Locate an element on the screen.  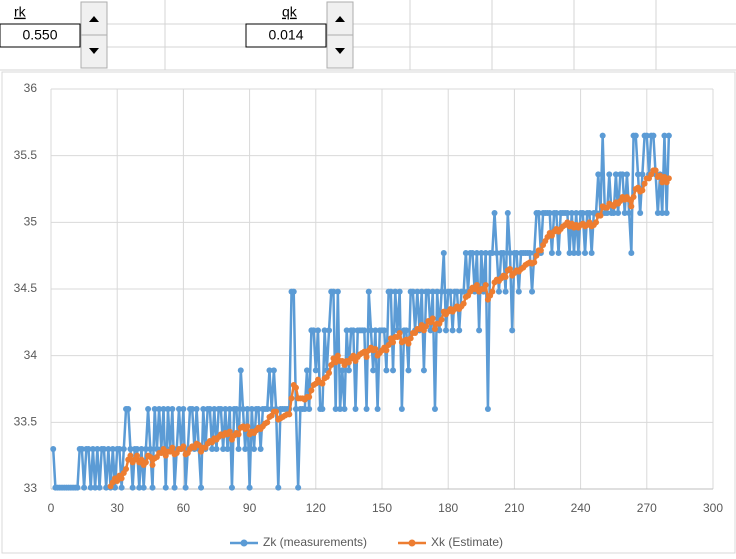
x-tick-label: 300 is located at coordinates (713, 508).